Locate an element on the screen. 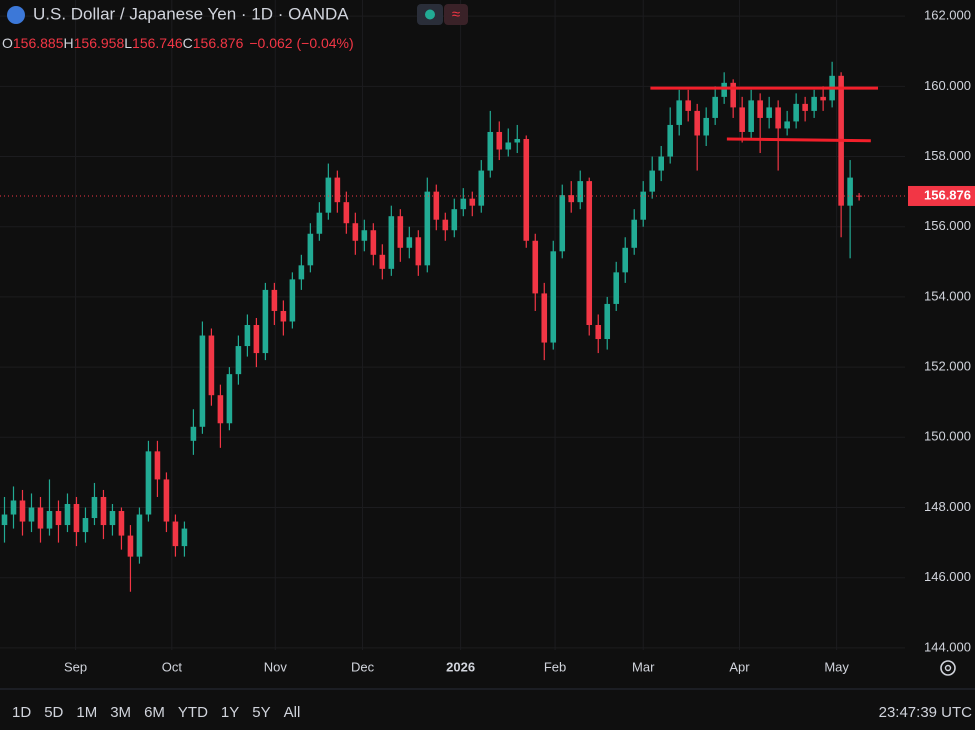 Image resolution: width=975 pixels, height=730 pixels. x-tick-label: Dec is located at coordinates (363, 666).